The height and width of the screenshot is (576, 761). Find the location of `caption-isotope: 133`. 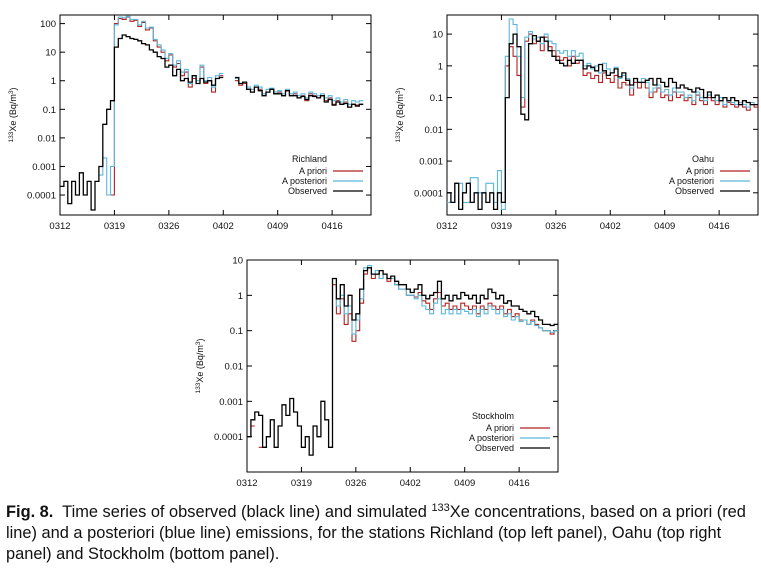

caption-isotope: 133 is located at coordinates (440, 508).